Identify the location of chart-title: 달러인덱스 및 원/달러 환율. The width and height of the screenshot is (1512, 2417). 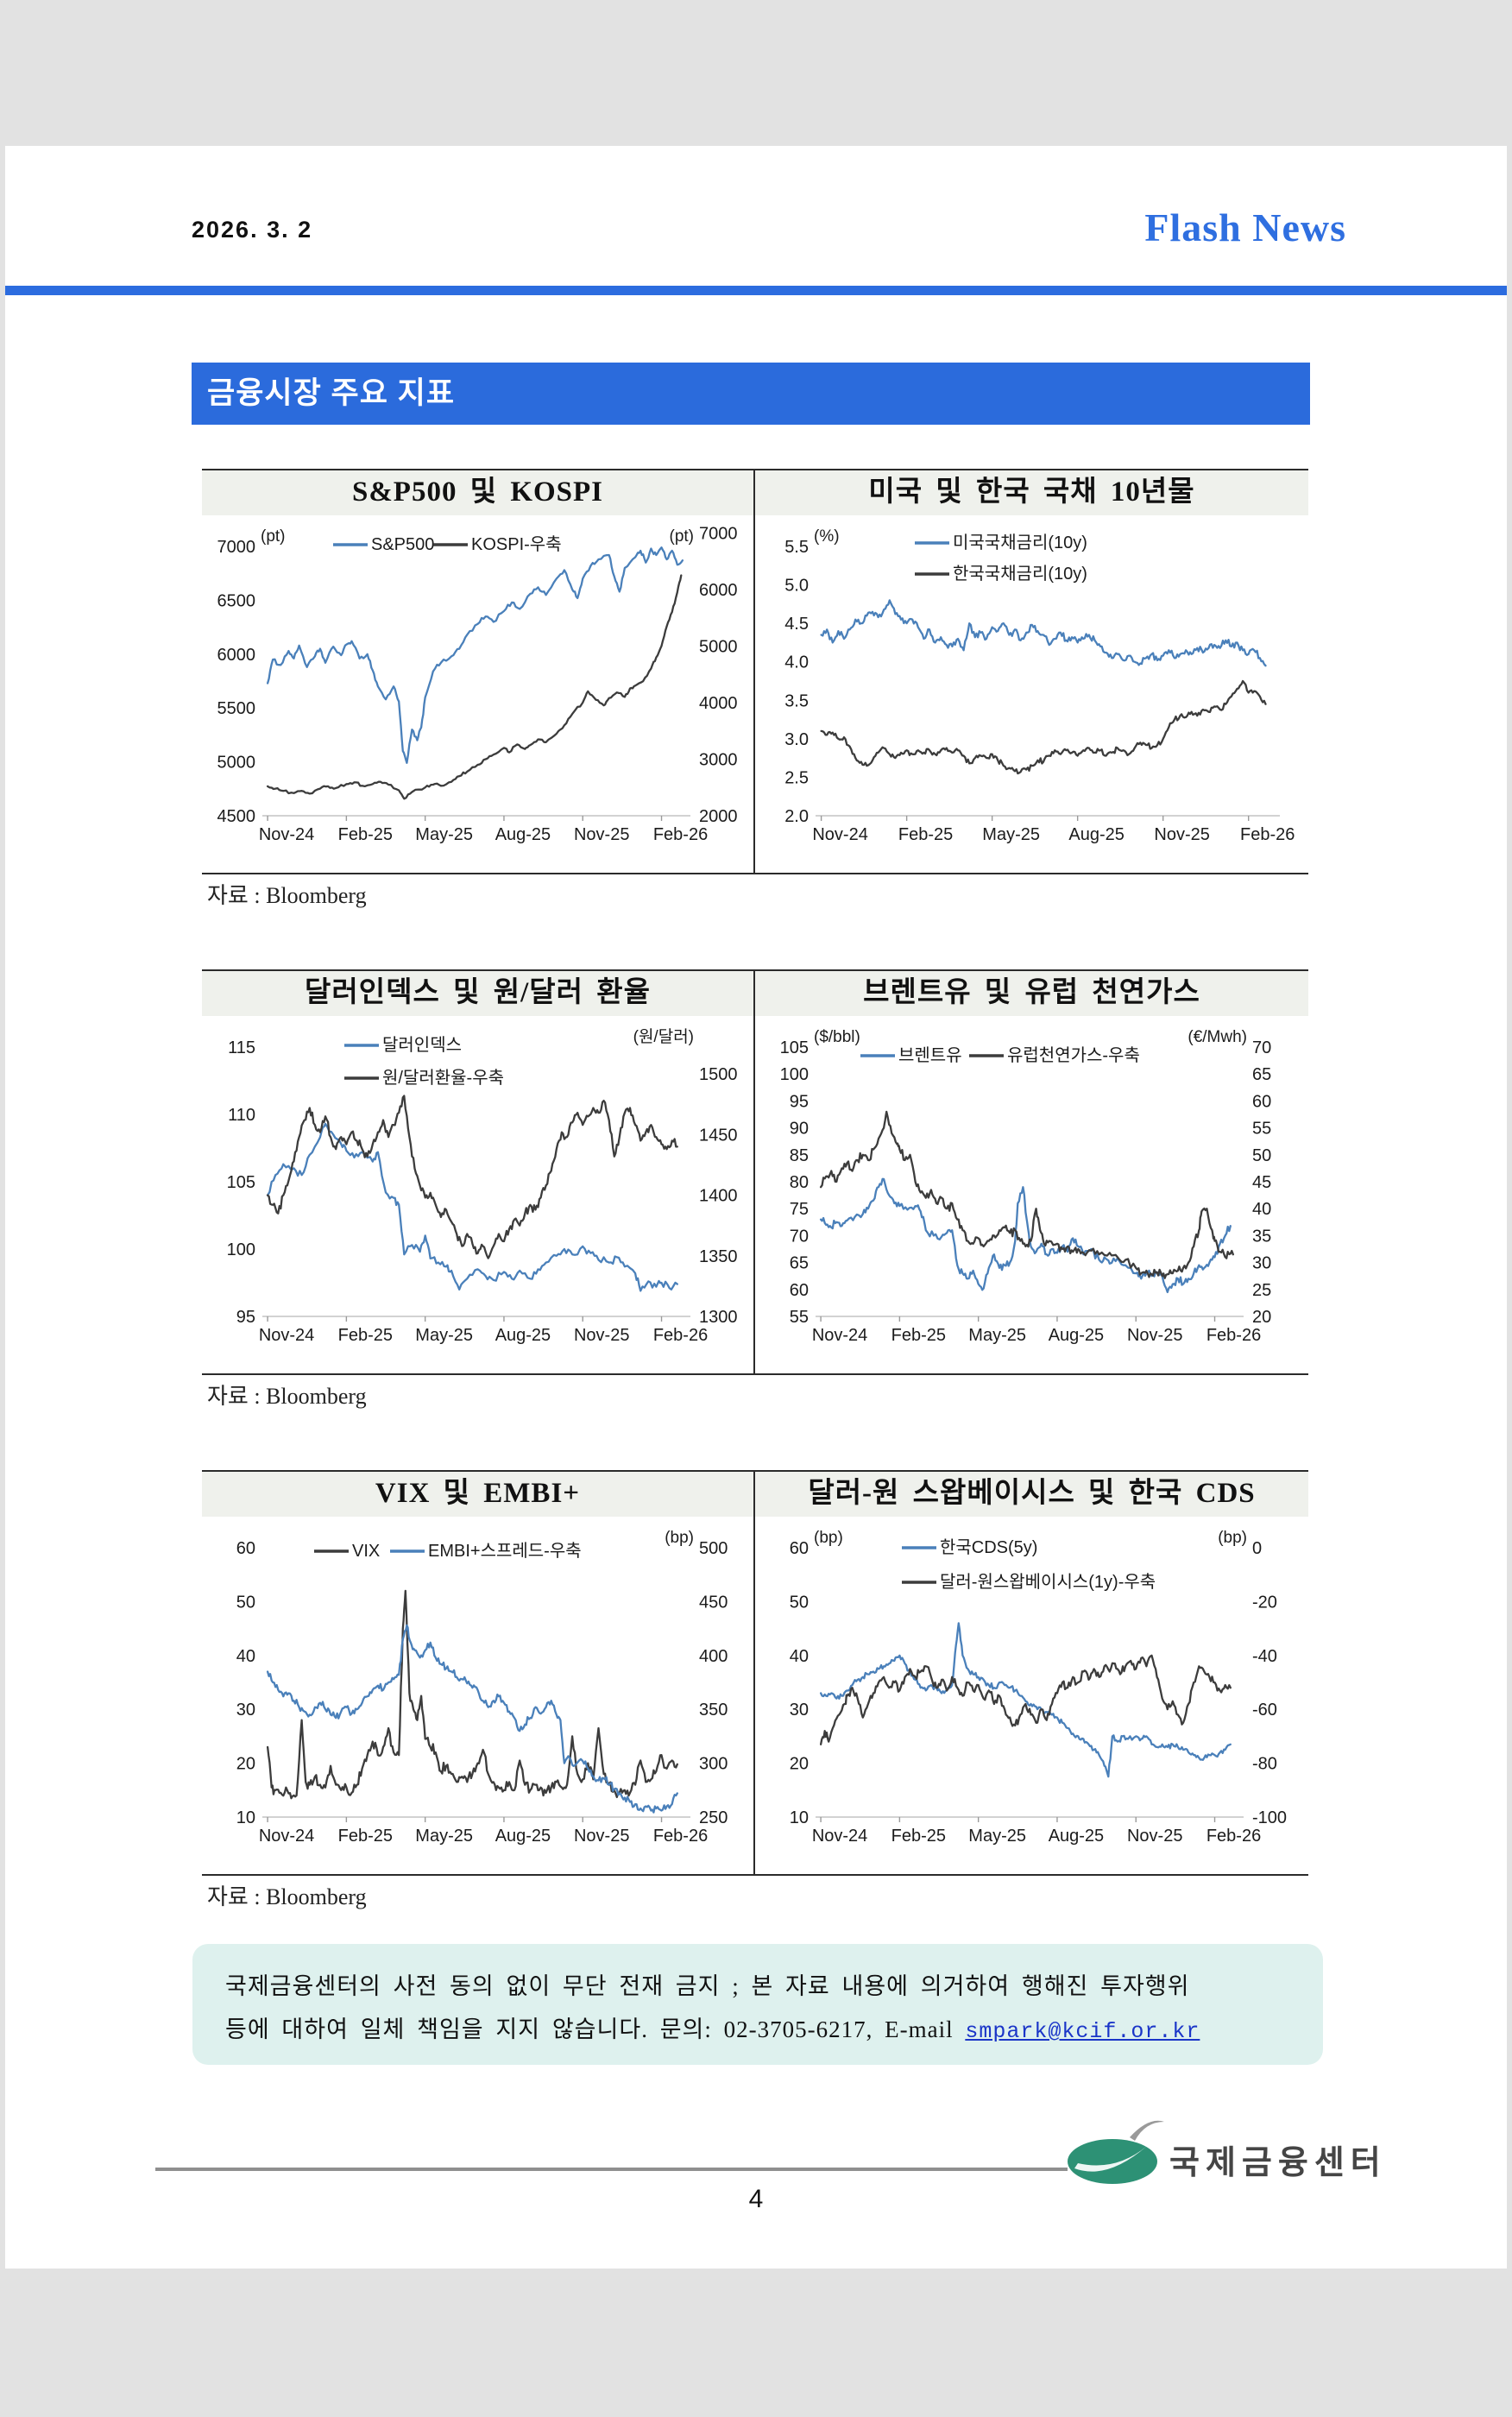
(478, 993).